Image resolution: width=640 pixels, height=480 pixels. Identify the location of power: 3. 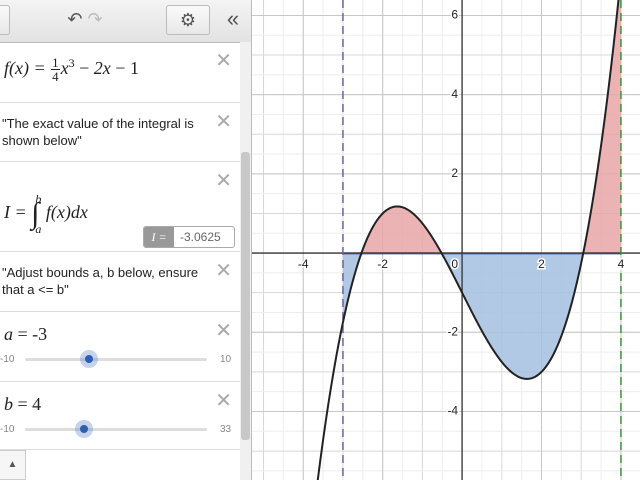
(71, 63).